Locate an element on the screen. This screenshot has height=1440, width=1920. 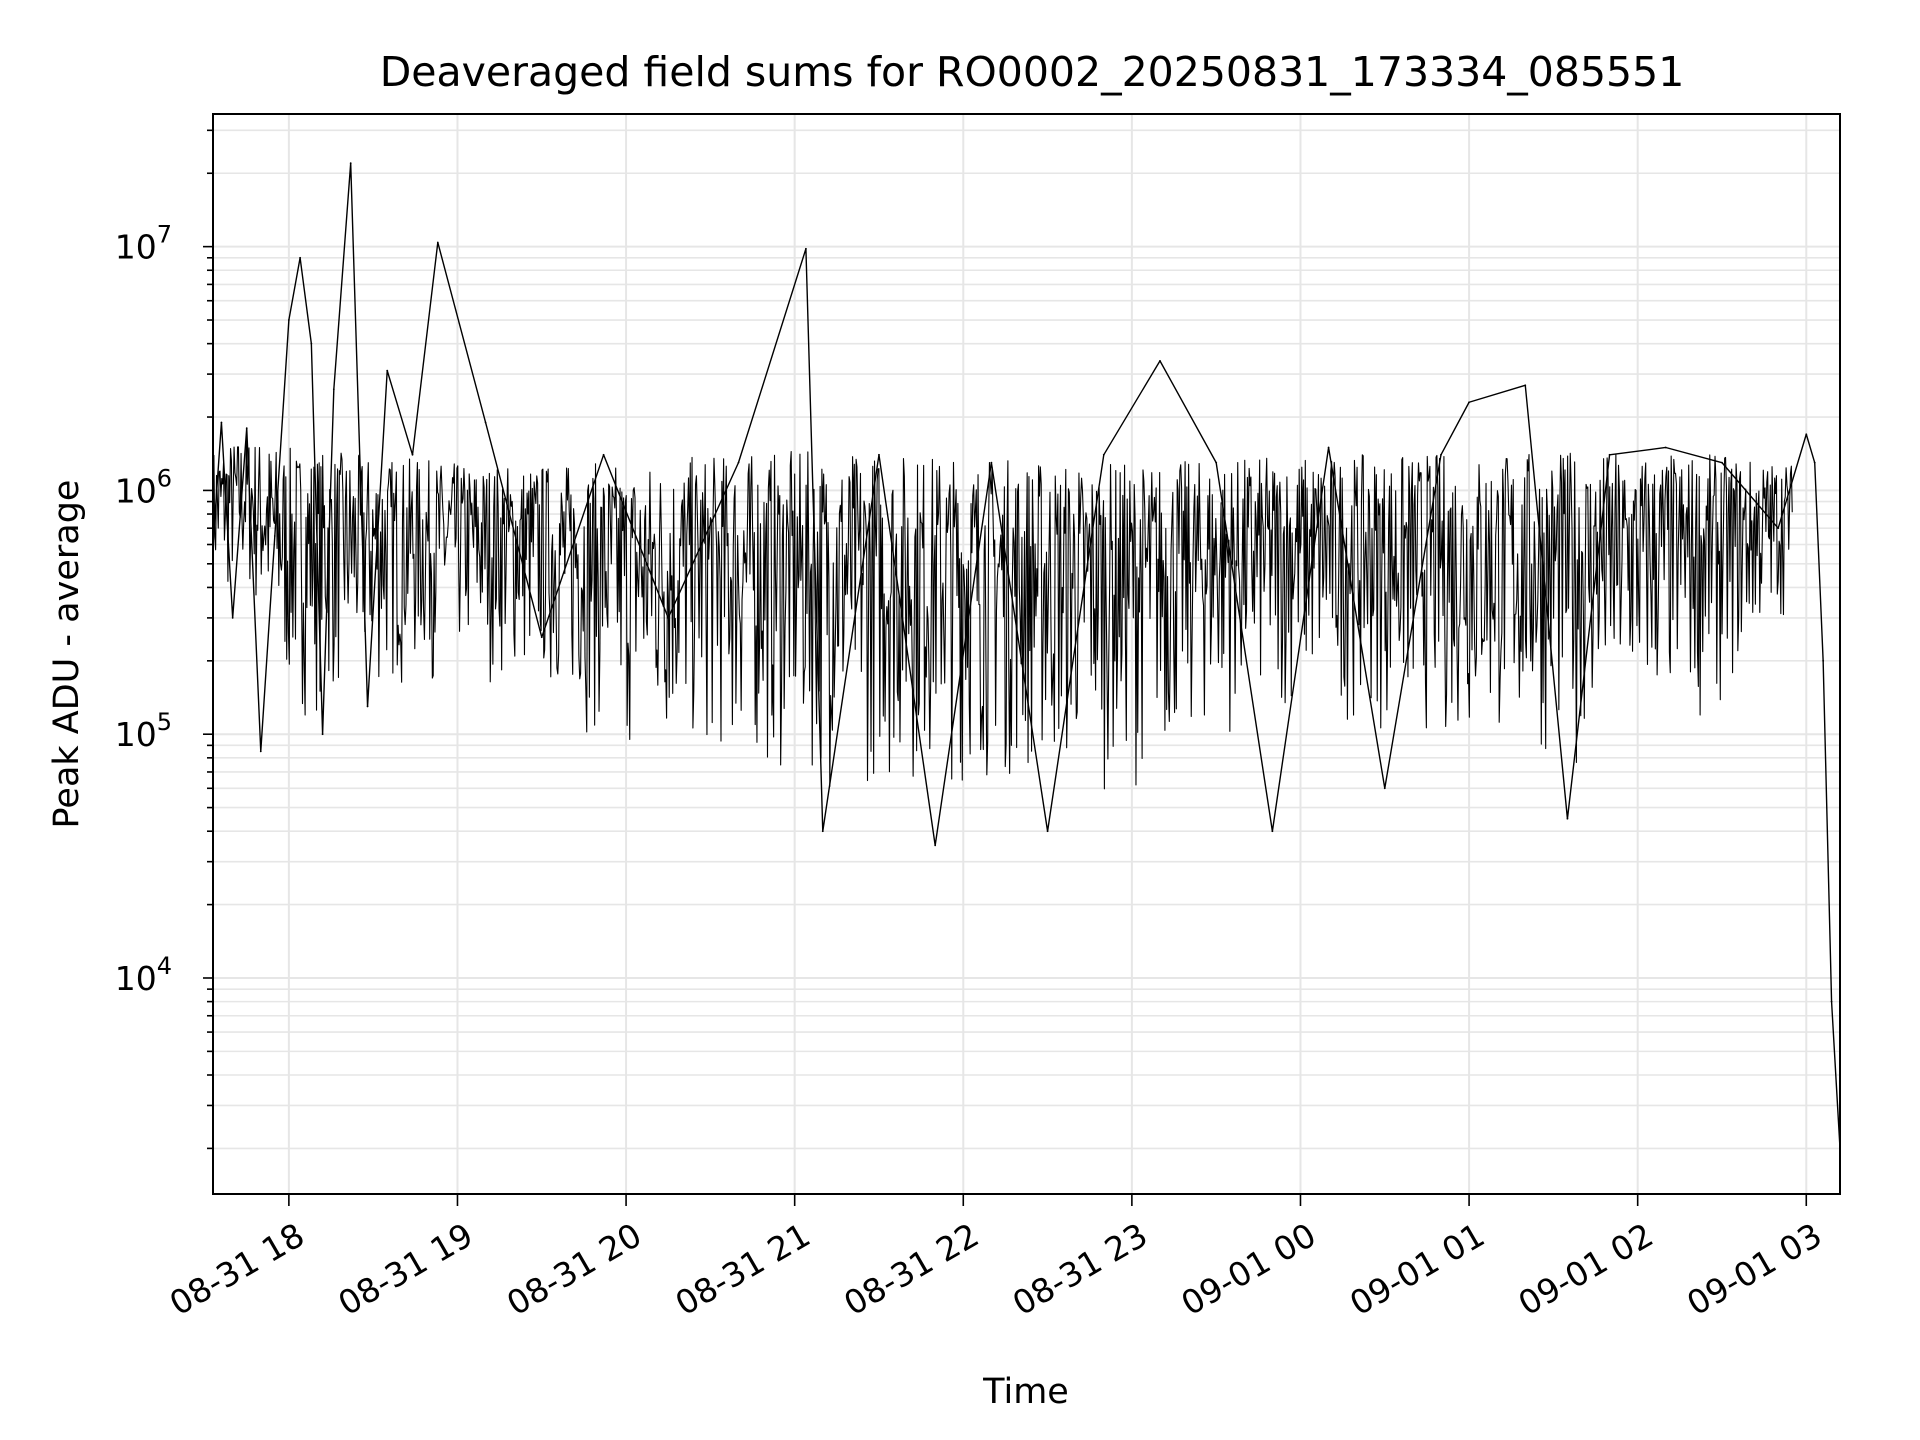
y-tick-label: 10⁴ is located at coordinates (143, 975).